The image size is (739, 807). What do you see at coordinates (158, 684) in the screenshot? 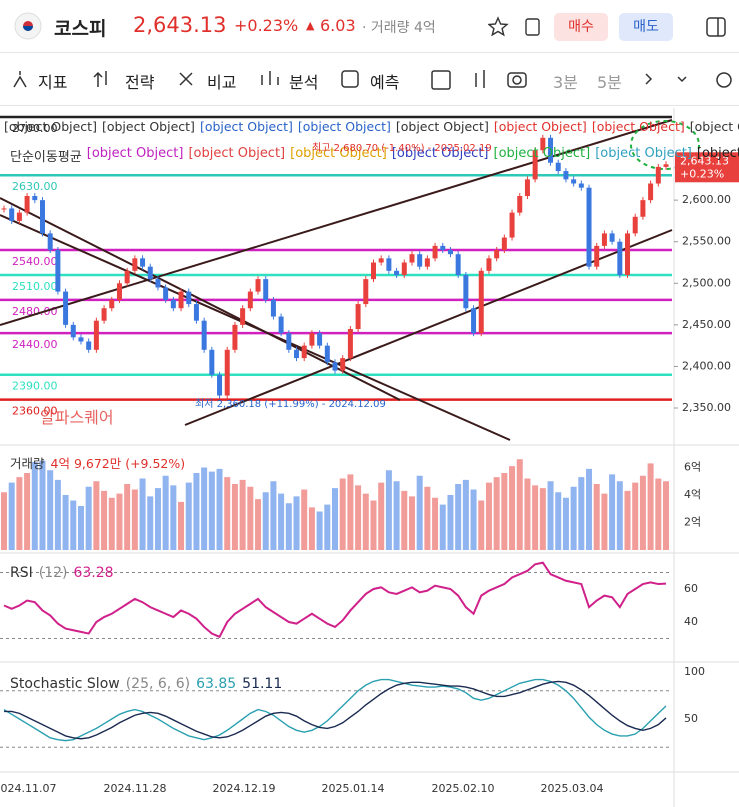
I see `stoch-params: (25, 6, 6)` at bounding box center [158, 684].